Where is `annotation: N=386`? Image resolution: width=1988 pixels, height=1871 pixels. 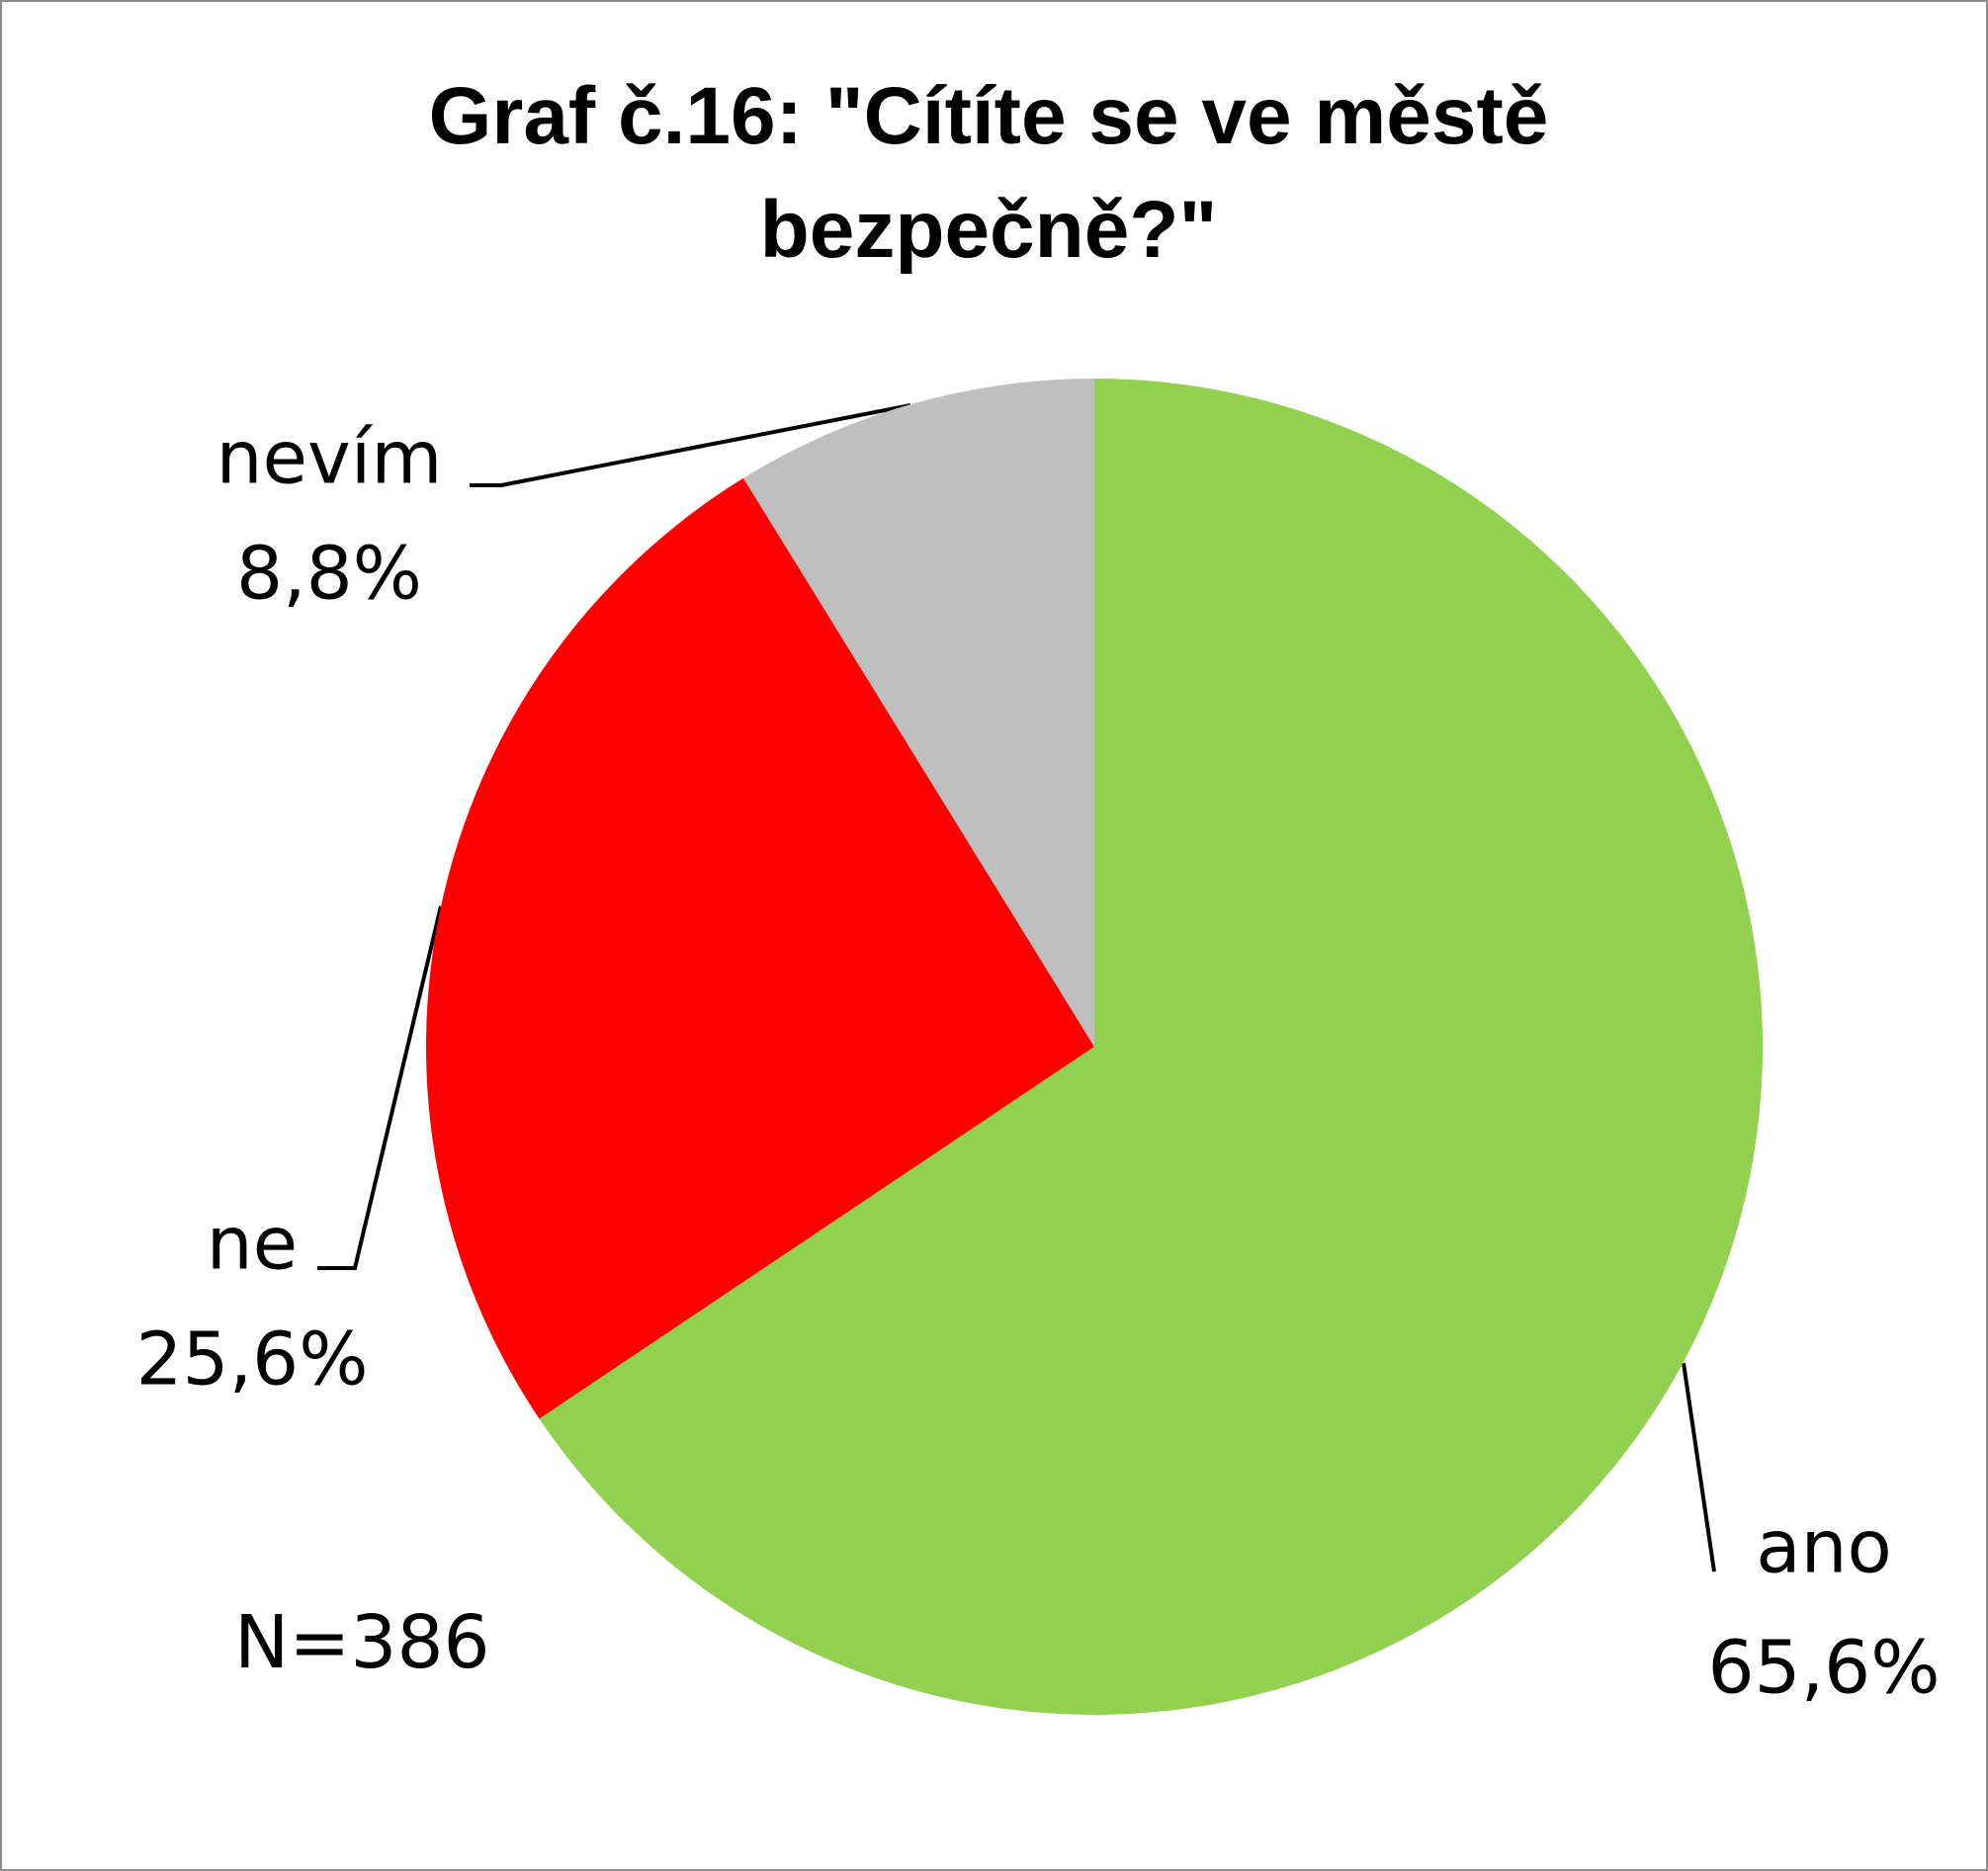 annotation: N=386 is located at coordinates (362, 1642).